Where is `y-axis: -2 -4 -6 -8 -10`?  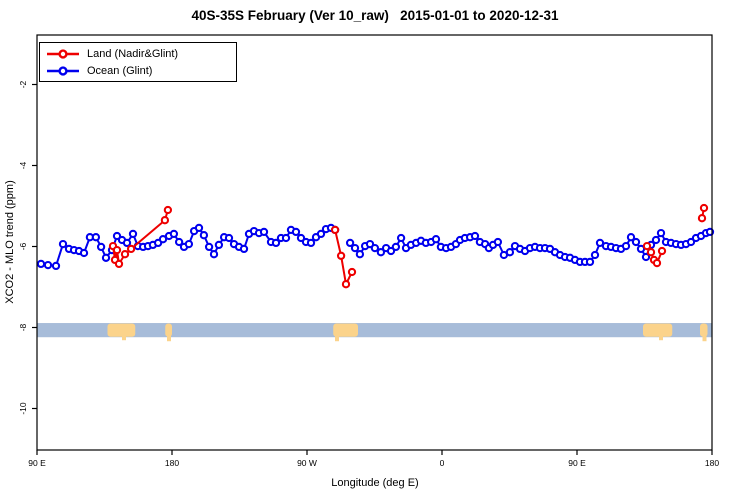
y-axis: -2 -4 -6 -8 -10 is located at coordinates (27, 247).